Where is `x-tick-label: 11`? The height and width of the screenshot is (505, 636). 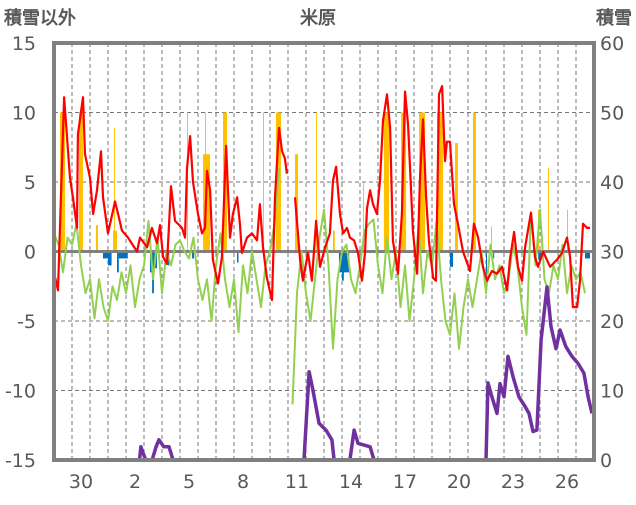 x-tick-label: 11 is located at coordinates (297, 482).